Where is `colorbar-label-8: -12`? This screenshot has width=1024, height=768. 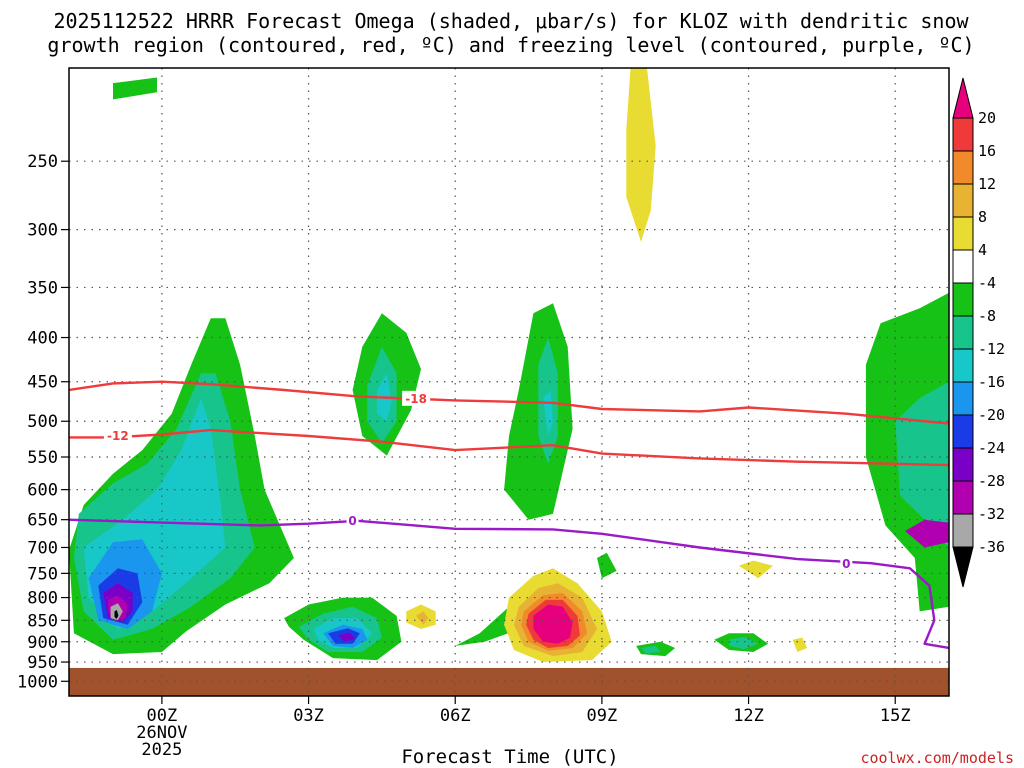
colorbar-label-8: -12 is located at coordinates (991, 349).